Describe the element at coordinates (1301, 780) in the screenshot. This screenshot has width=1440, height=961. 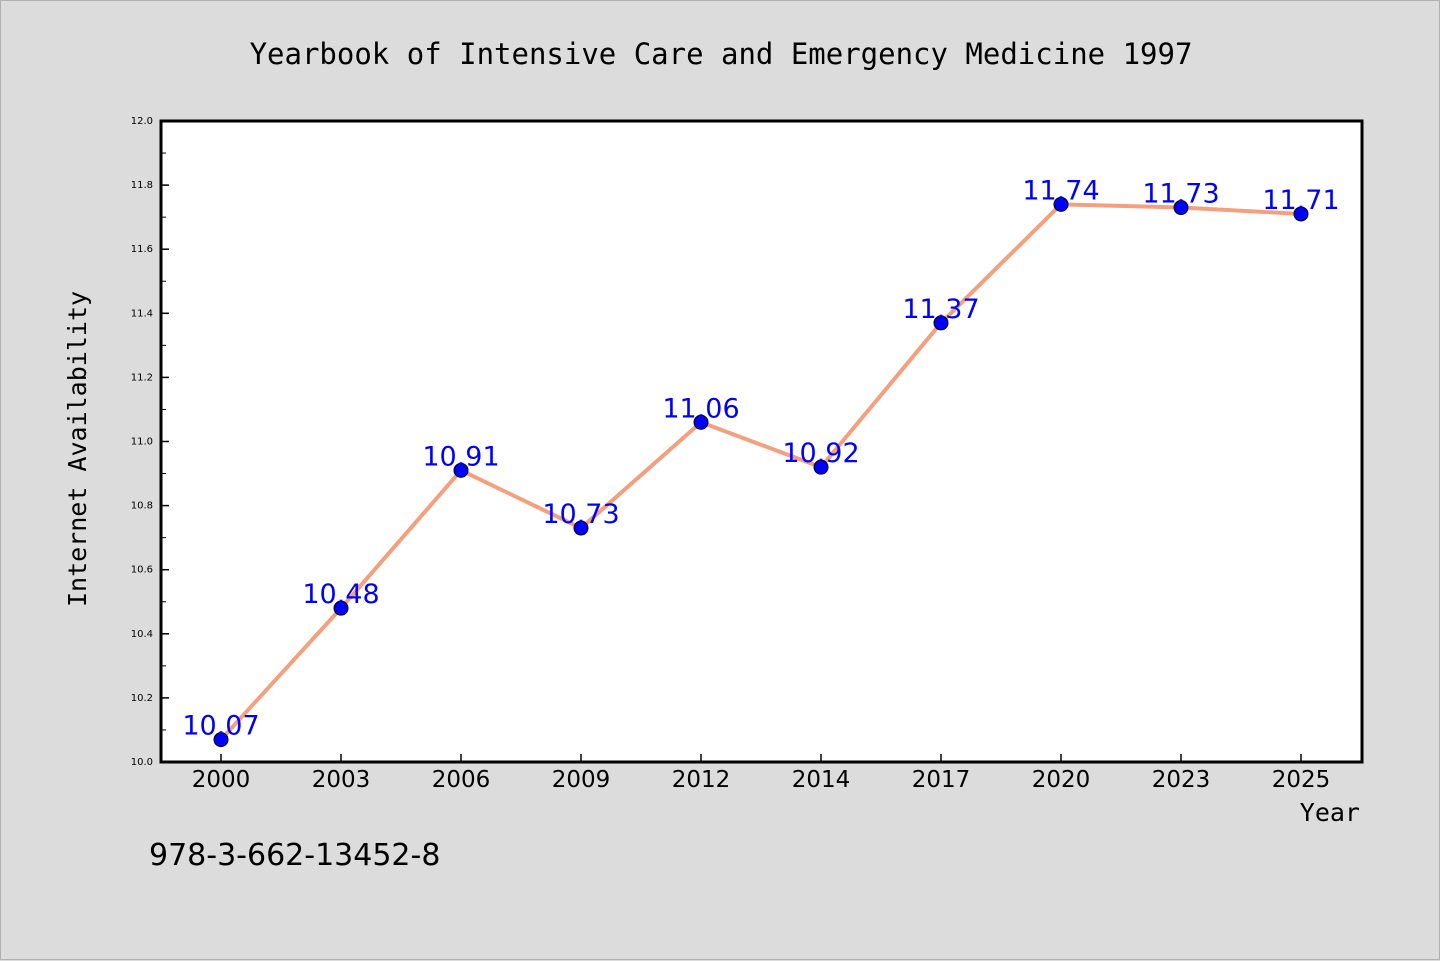
I see `x-tick-label: 2025` at that location.